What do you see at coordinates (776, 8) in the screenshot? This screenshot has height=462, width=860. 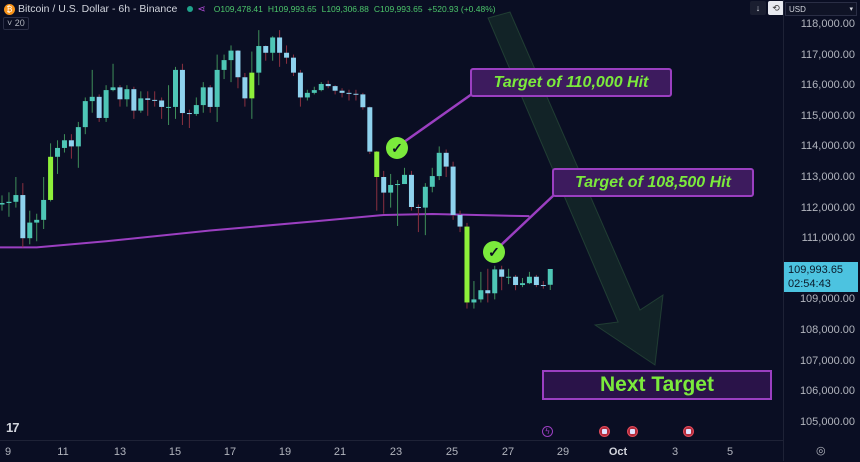 I see `sync-icon: ⟲` at bounding box center [776, 8].